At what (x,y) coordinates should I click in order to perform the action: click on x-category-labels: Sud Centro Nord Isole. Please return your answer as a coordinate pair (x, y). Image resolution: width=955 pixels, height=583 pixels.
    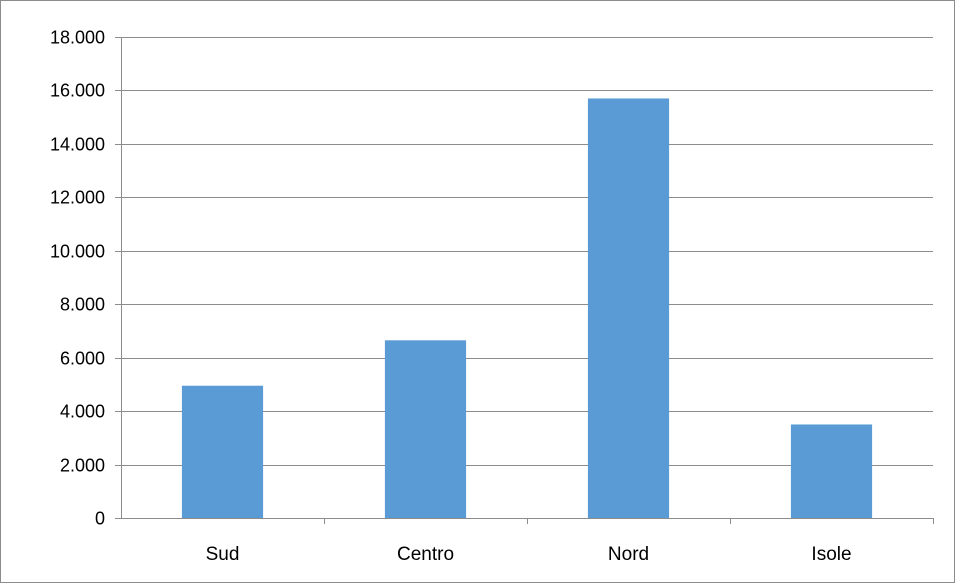
    Looking at the image, I should click on (529, 554).